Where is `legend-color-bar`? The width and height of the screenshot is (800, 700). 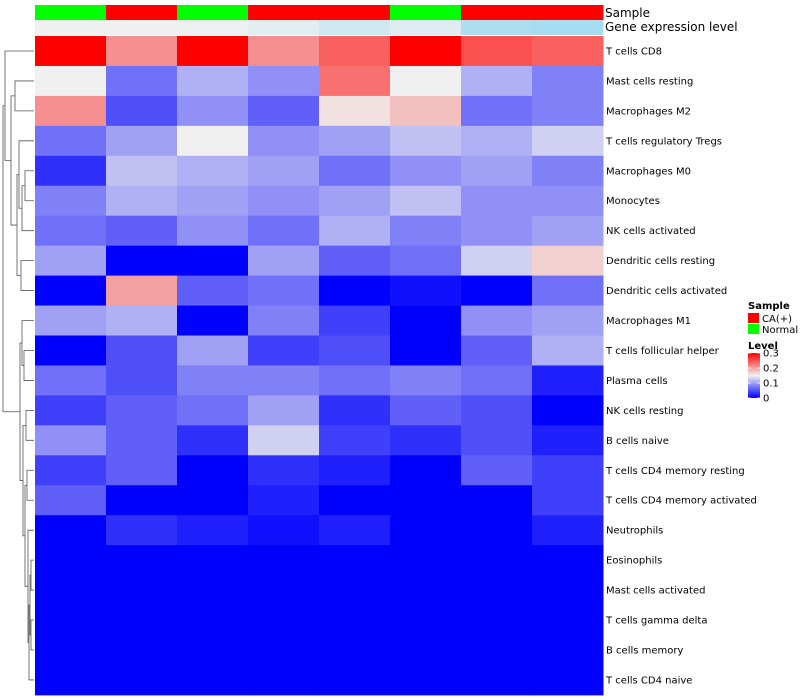
legend-color-bar is located at coordinates (754, 375).